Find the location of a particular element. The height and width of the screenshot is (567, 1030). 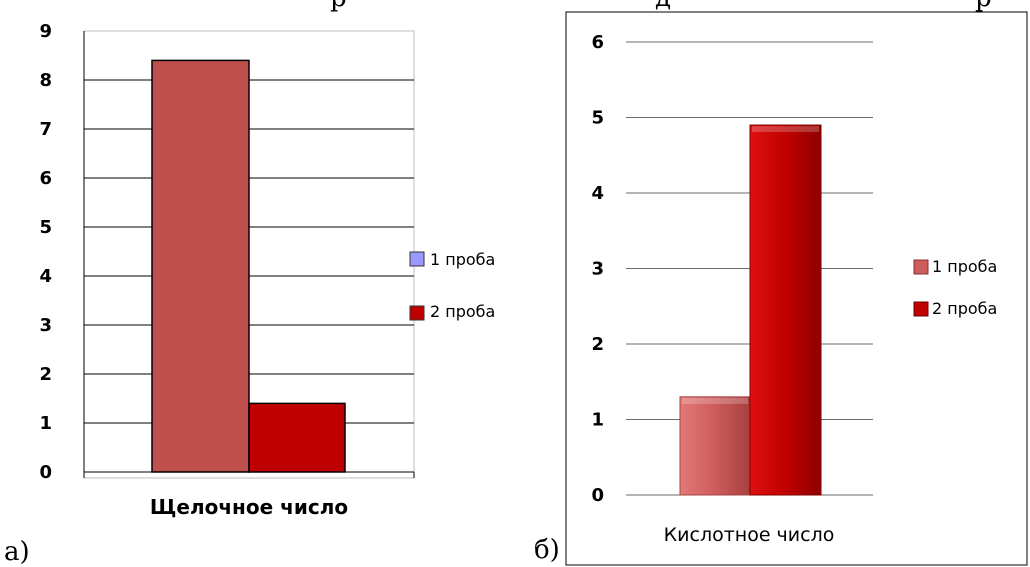

chart-b-y-tick-label: 3 is located at coordinates (597, 269).